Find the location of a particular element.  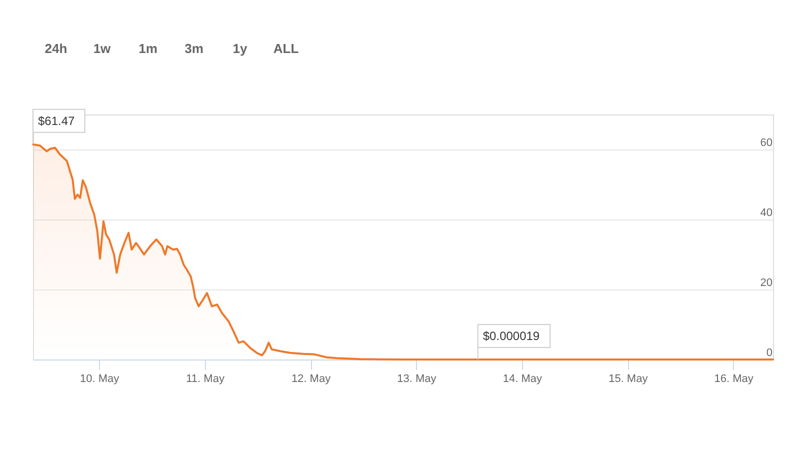

text: 1y is located at coordinates (240, 48).